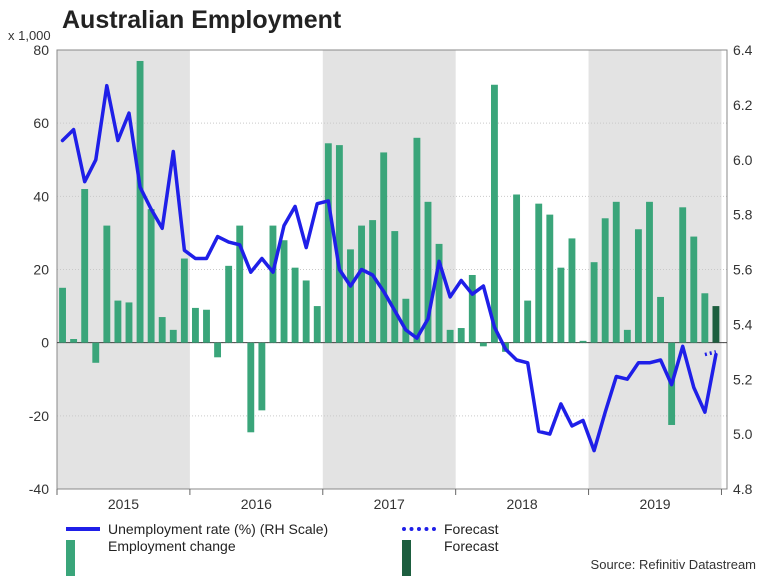 This screenshot has height=576, width=768. What do you see at coordinates (522, 504) in the screenshot?
I see `x-tick-label: 2018` at bounding box center [522, 504].